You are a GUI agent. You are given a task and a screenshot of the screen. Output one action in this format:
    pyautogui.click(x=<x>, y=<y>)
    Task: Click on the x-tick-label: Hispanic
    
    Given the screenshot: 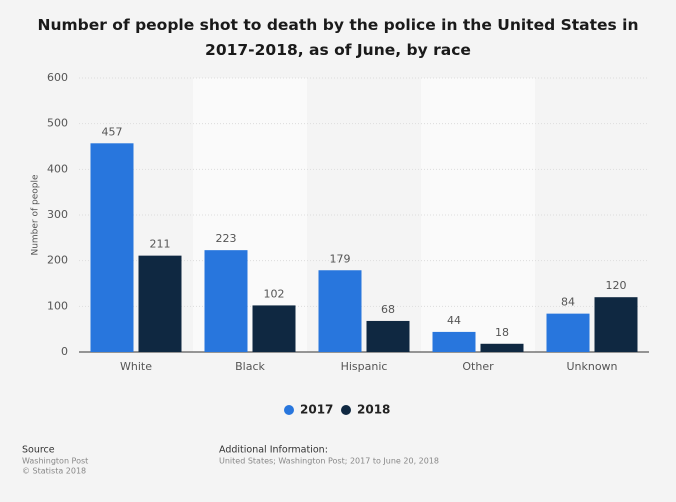 What is the action you would take?
    pyautogui.click(x=364, y=366)
    